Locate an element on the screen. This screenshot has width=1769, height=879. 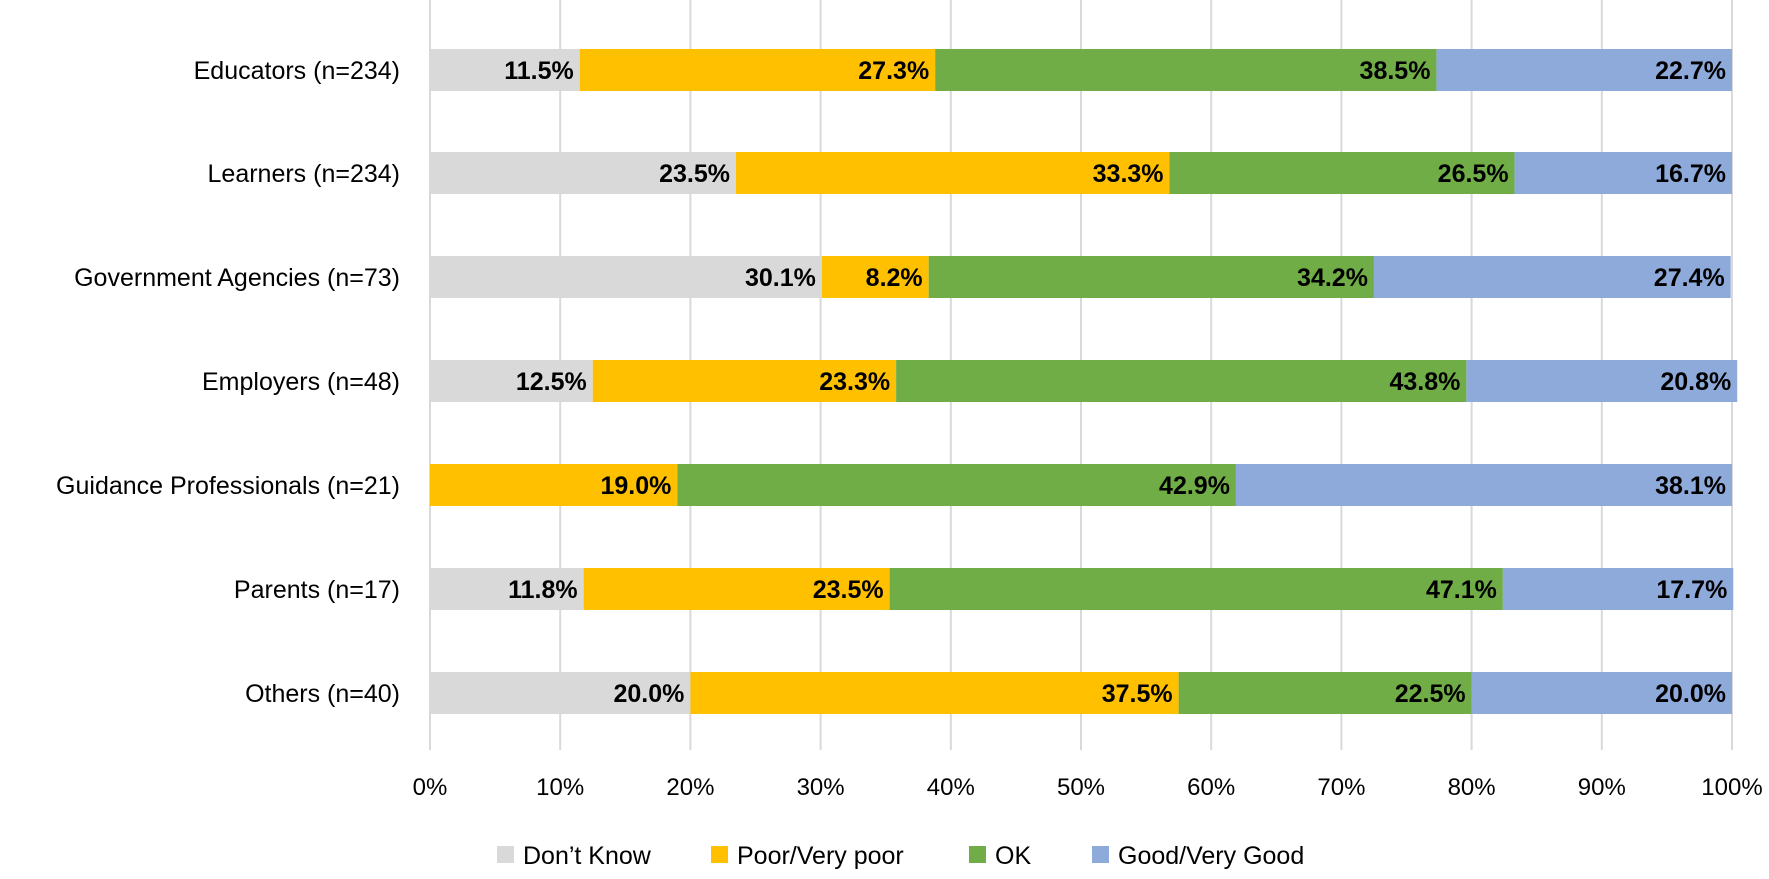
category-label: Educators (n=234) is located at coordinates (297, 71).